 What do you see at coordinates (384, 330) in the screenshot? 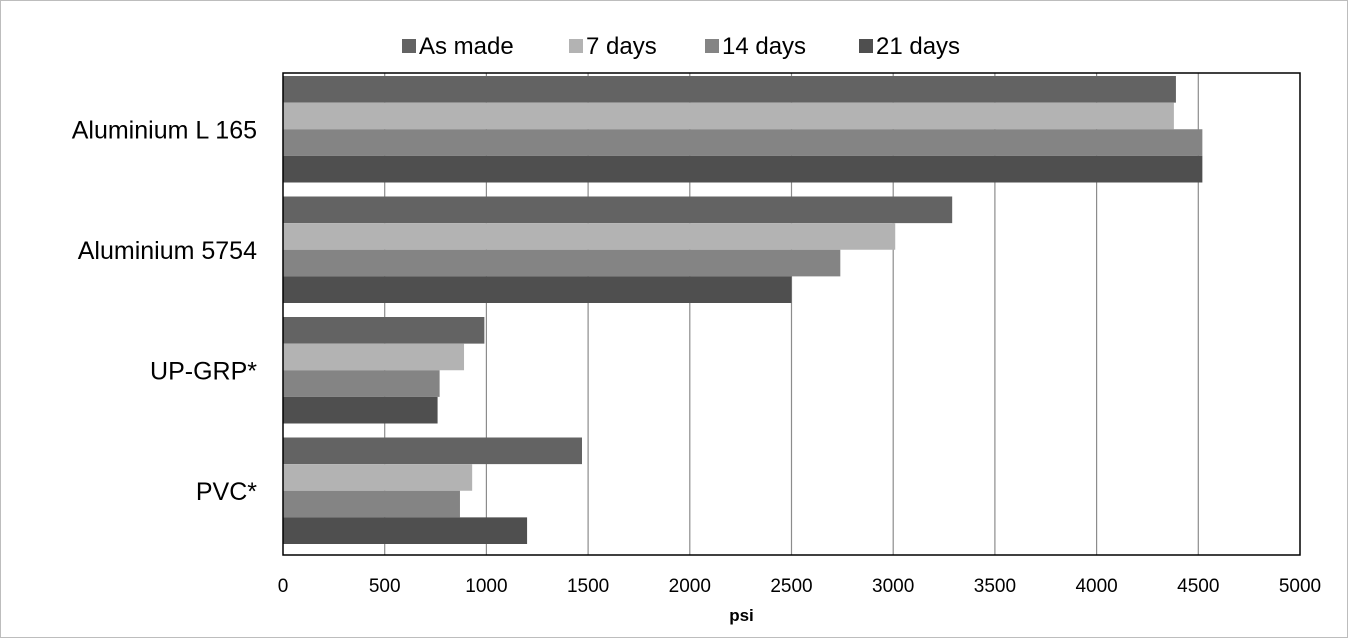
I see `bar-up-grp-as-made` at bounding box center [384, 330].